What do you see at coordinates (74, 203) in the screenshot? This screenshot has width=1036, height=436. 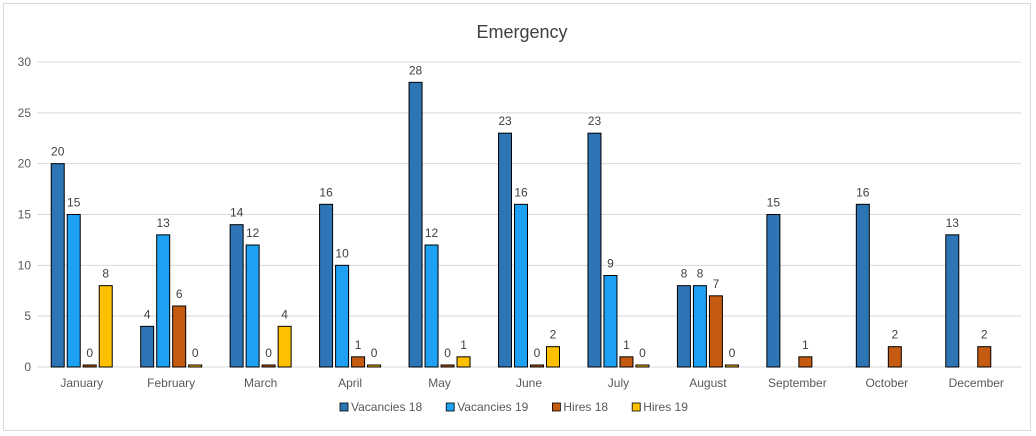 I see `data-label: 15` at bounding box center [74, 203].